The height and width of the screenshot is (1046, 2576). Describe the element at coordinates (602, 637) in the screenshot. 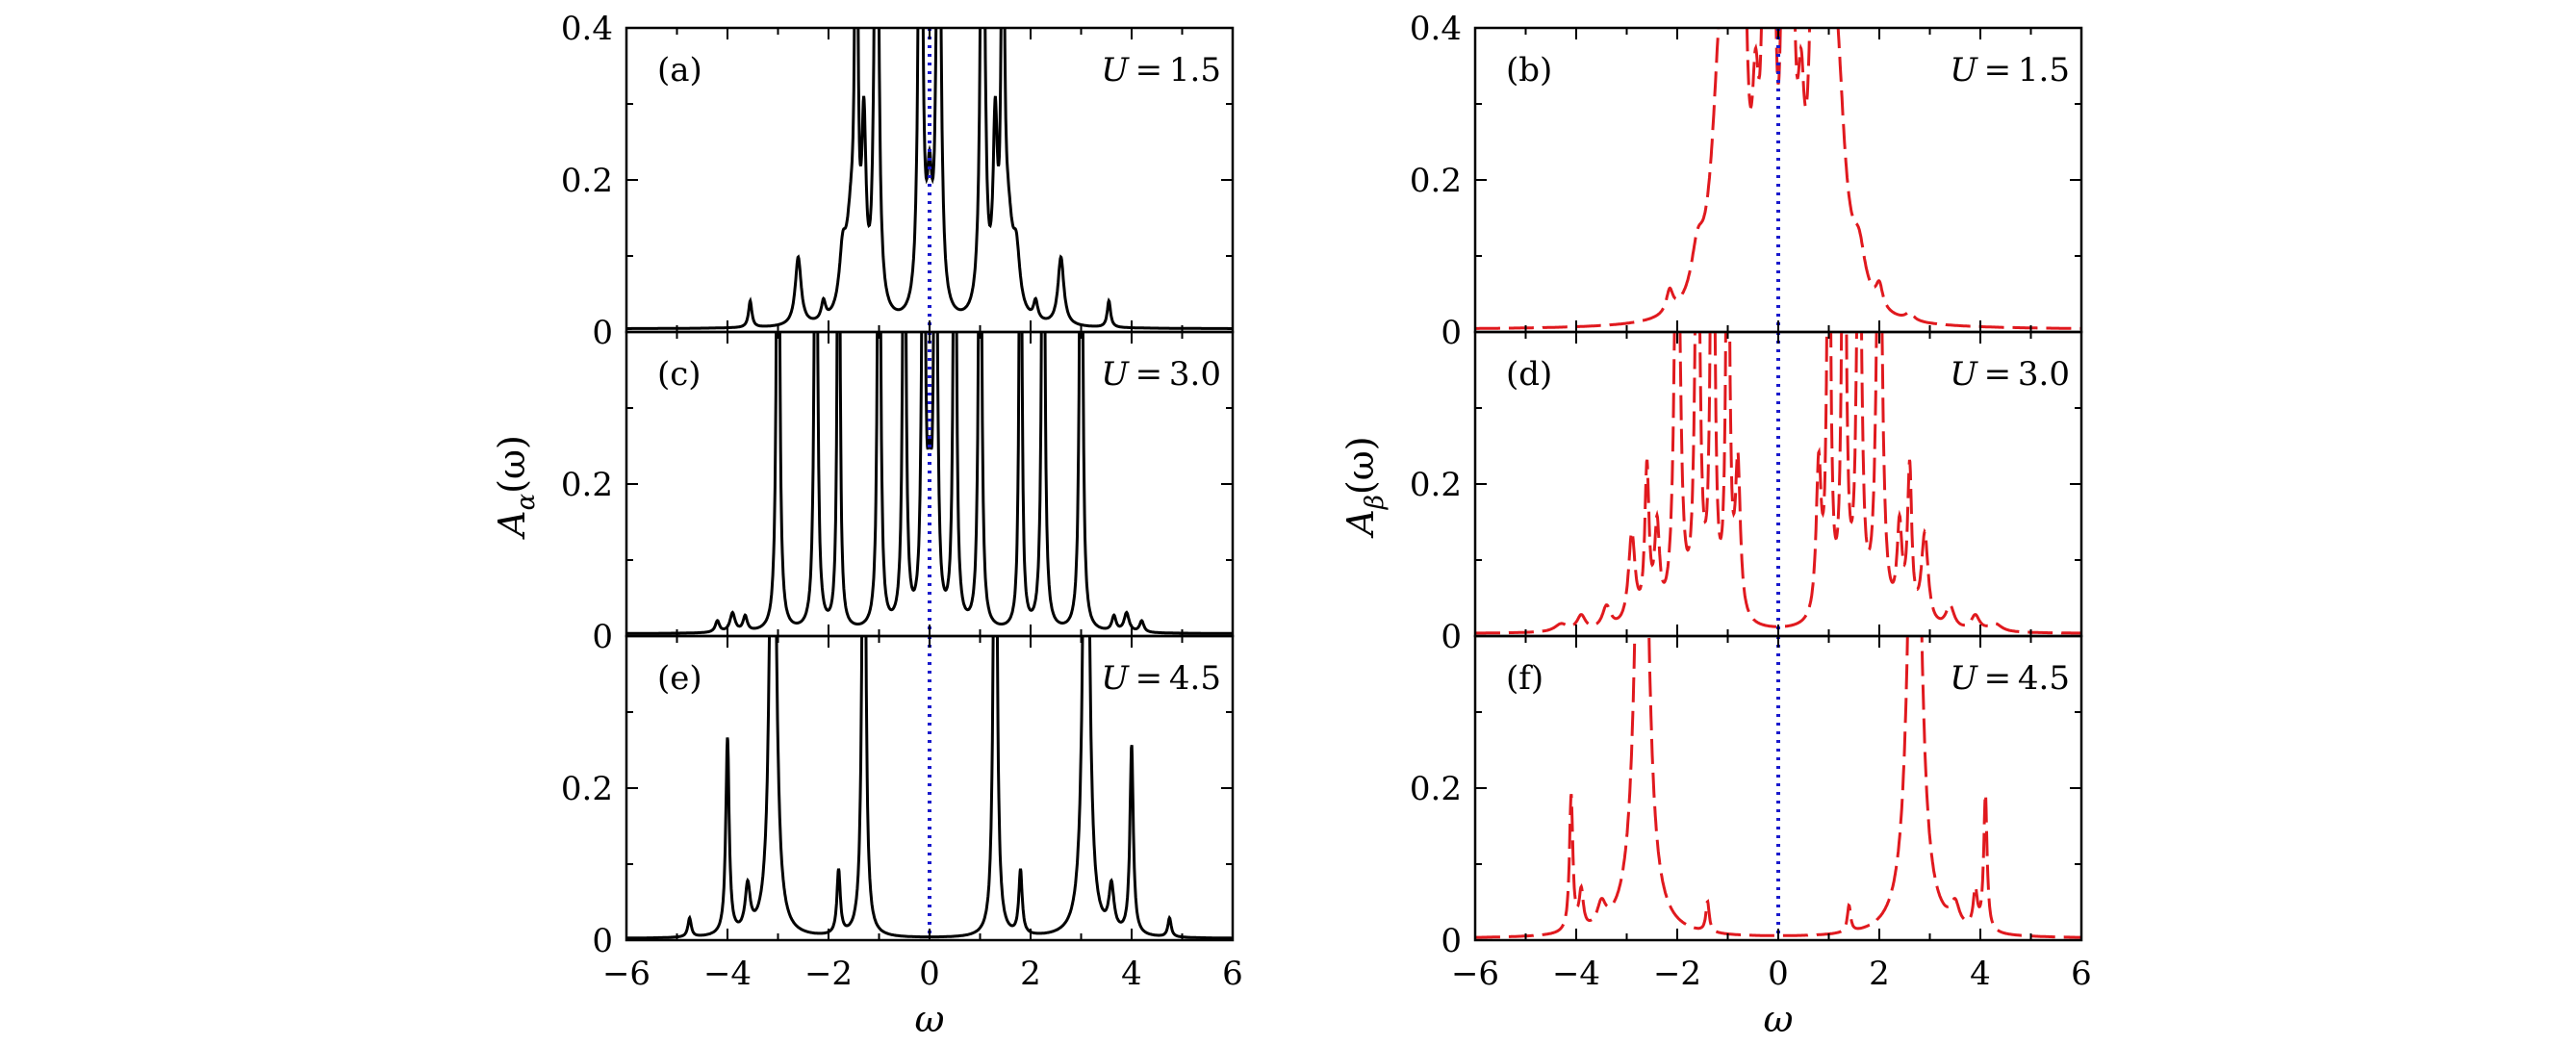

I see `panel-c-ytick-label: 0` at that location.